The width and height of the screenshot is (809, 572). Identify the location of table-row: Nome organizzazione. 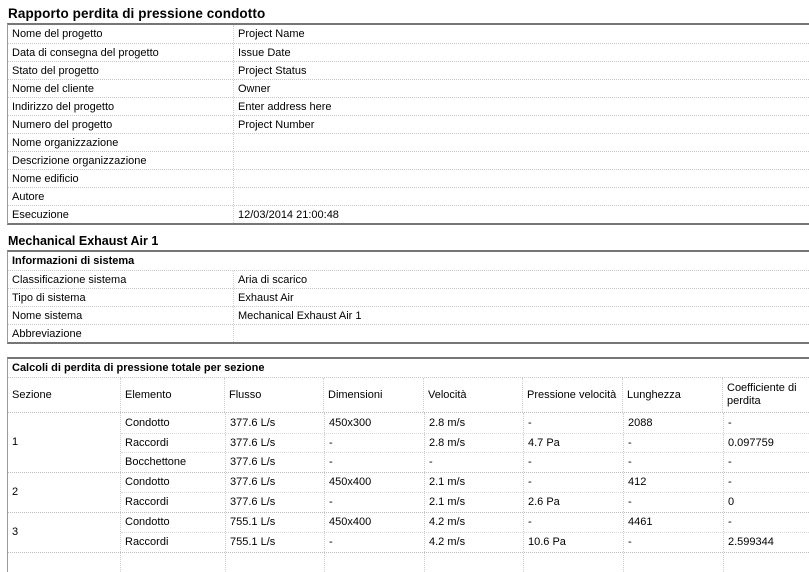
(408, 142).